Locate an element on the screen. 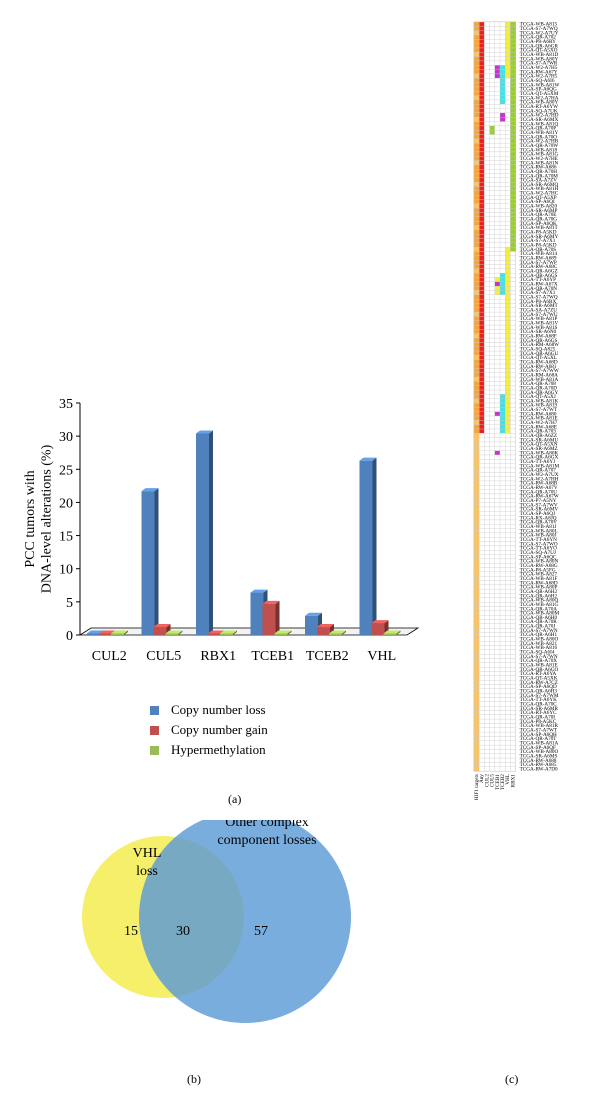 The width and height of the screenshot is (600, 1107). heatmap-row-label: TCGA-P8-A5FG is located at coordinates (538, 570).